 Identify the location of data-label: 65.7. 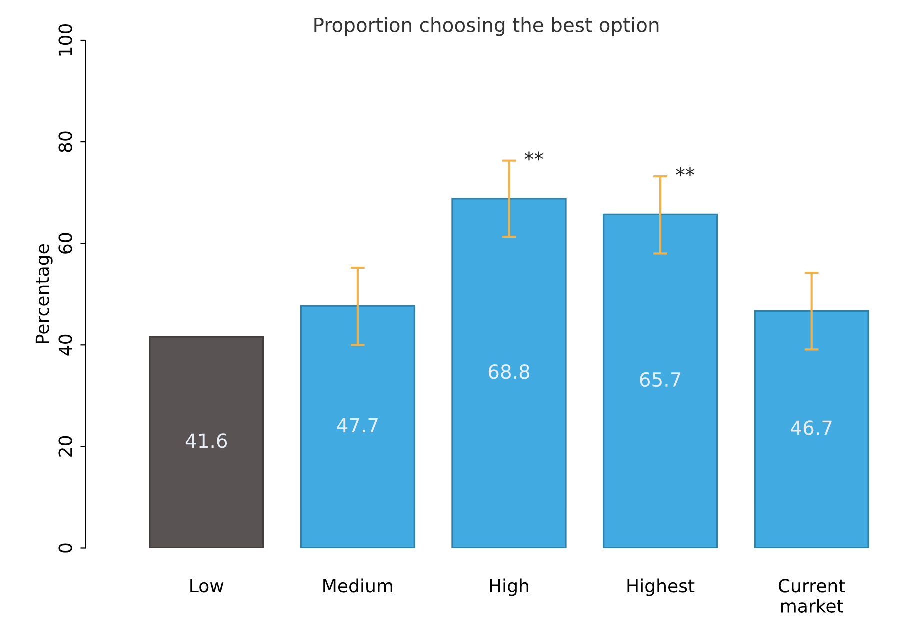
(660, 380).